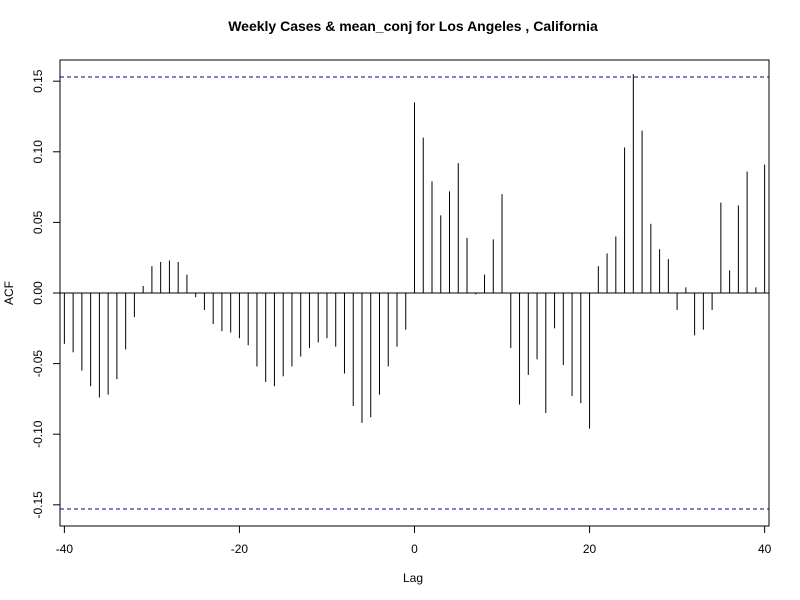  What do you see at coordinates (38, 152) in the screenshot?
I see `y-tick-label: 0.10` at bounding box center [38, 152].